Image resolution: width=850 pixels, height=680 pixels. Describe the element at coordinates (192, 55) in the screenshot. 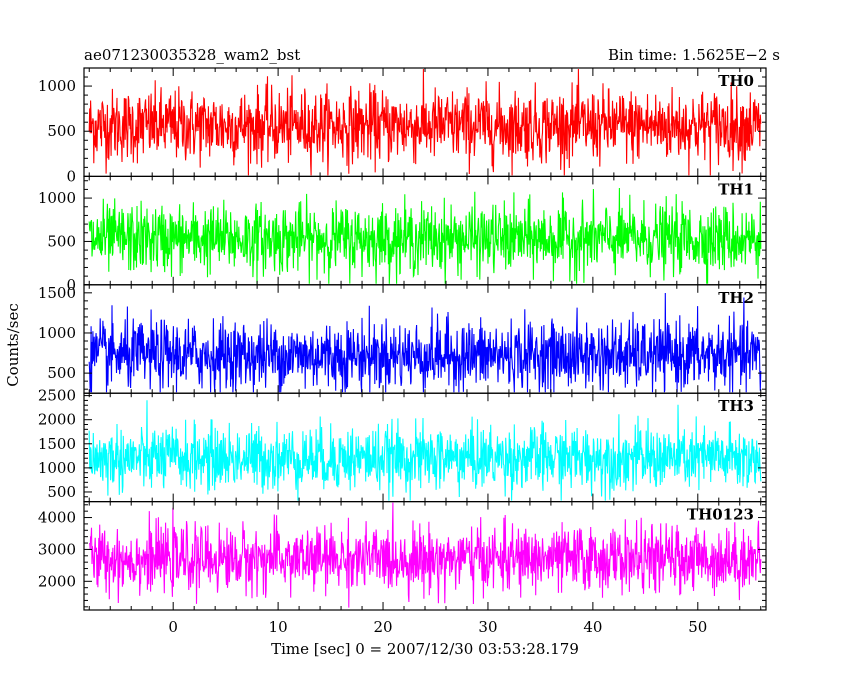

I see `chart-title: ae071230035328_wam2_bst` at that location.